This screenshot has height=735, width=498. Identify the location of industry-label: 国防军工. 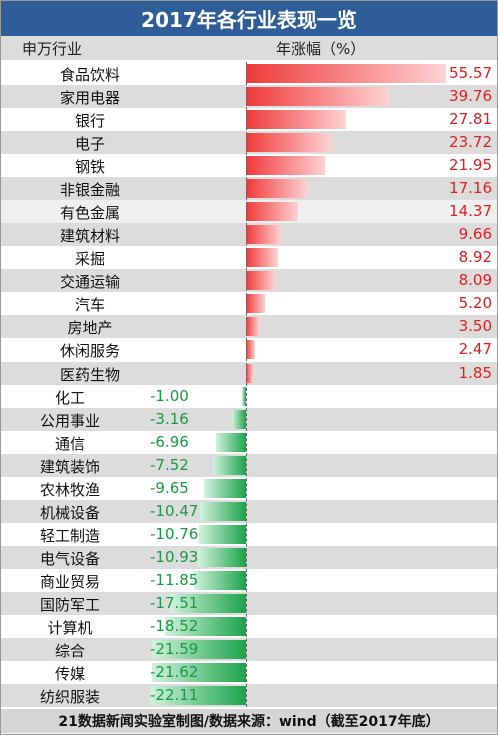
(69, 604).